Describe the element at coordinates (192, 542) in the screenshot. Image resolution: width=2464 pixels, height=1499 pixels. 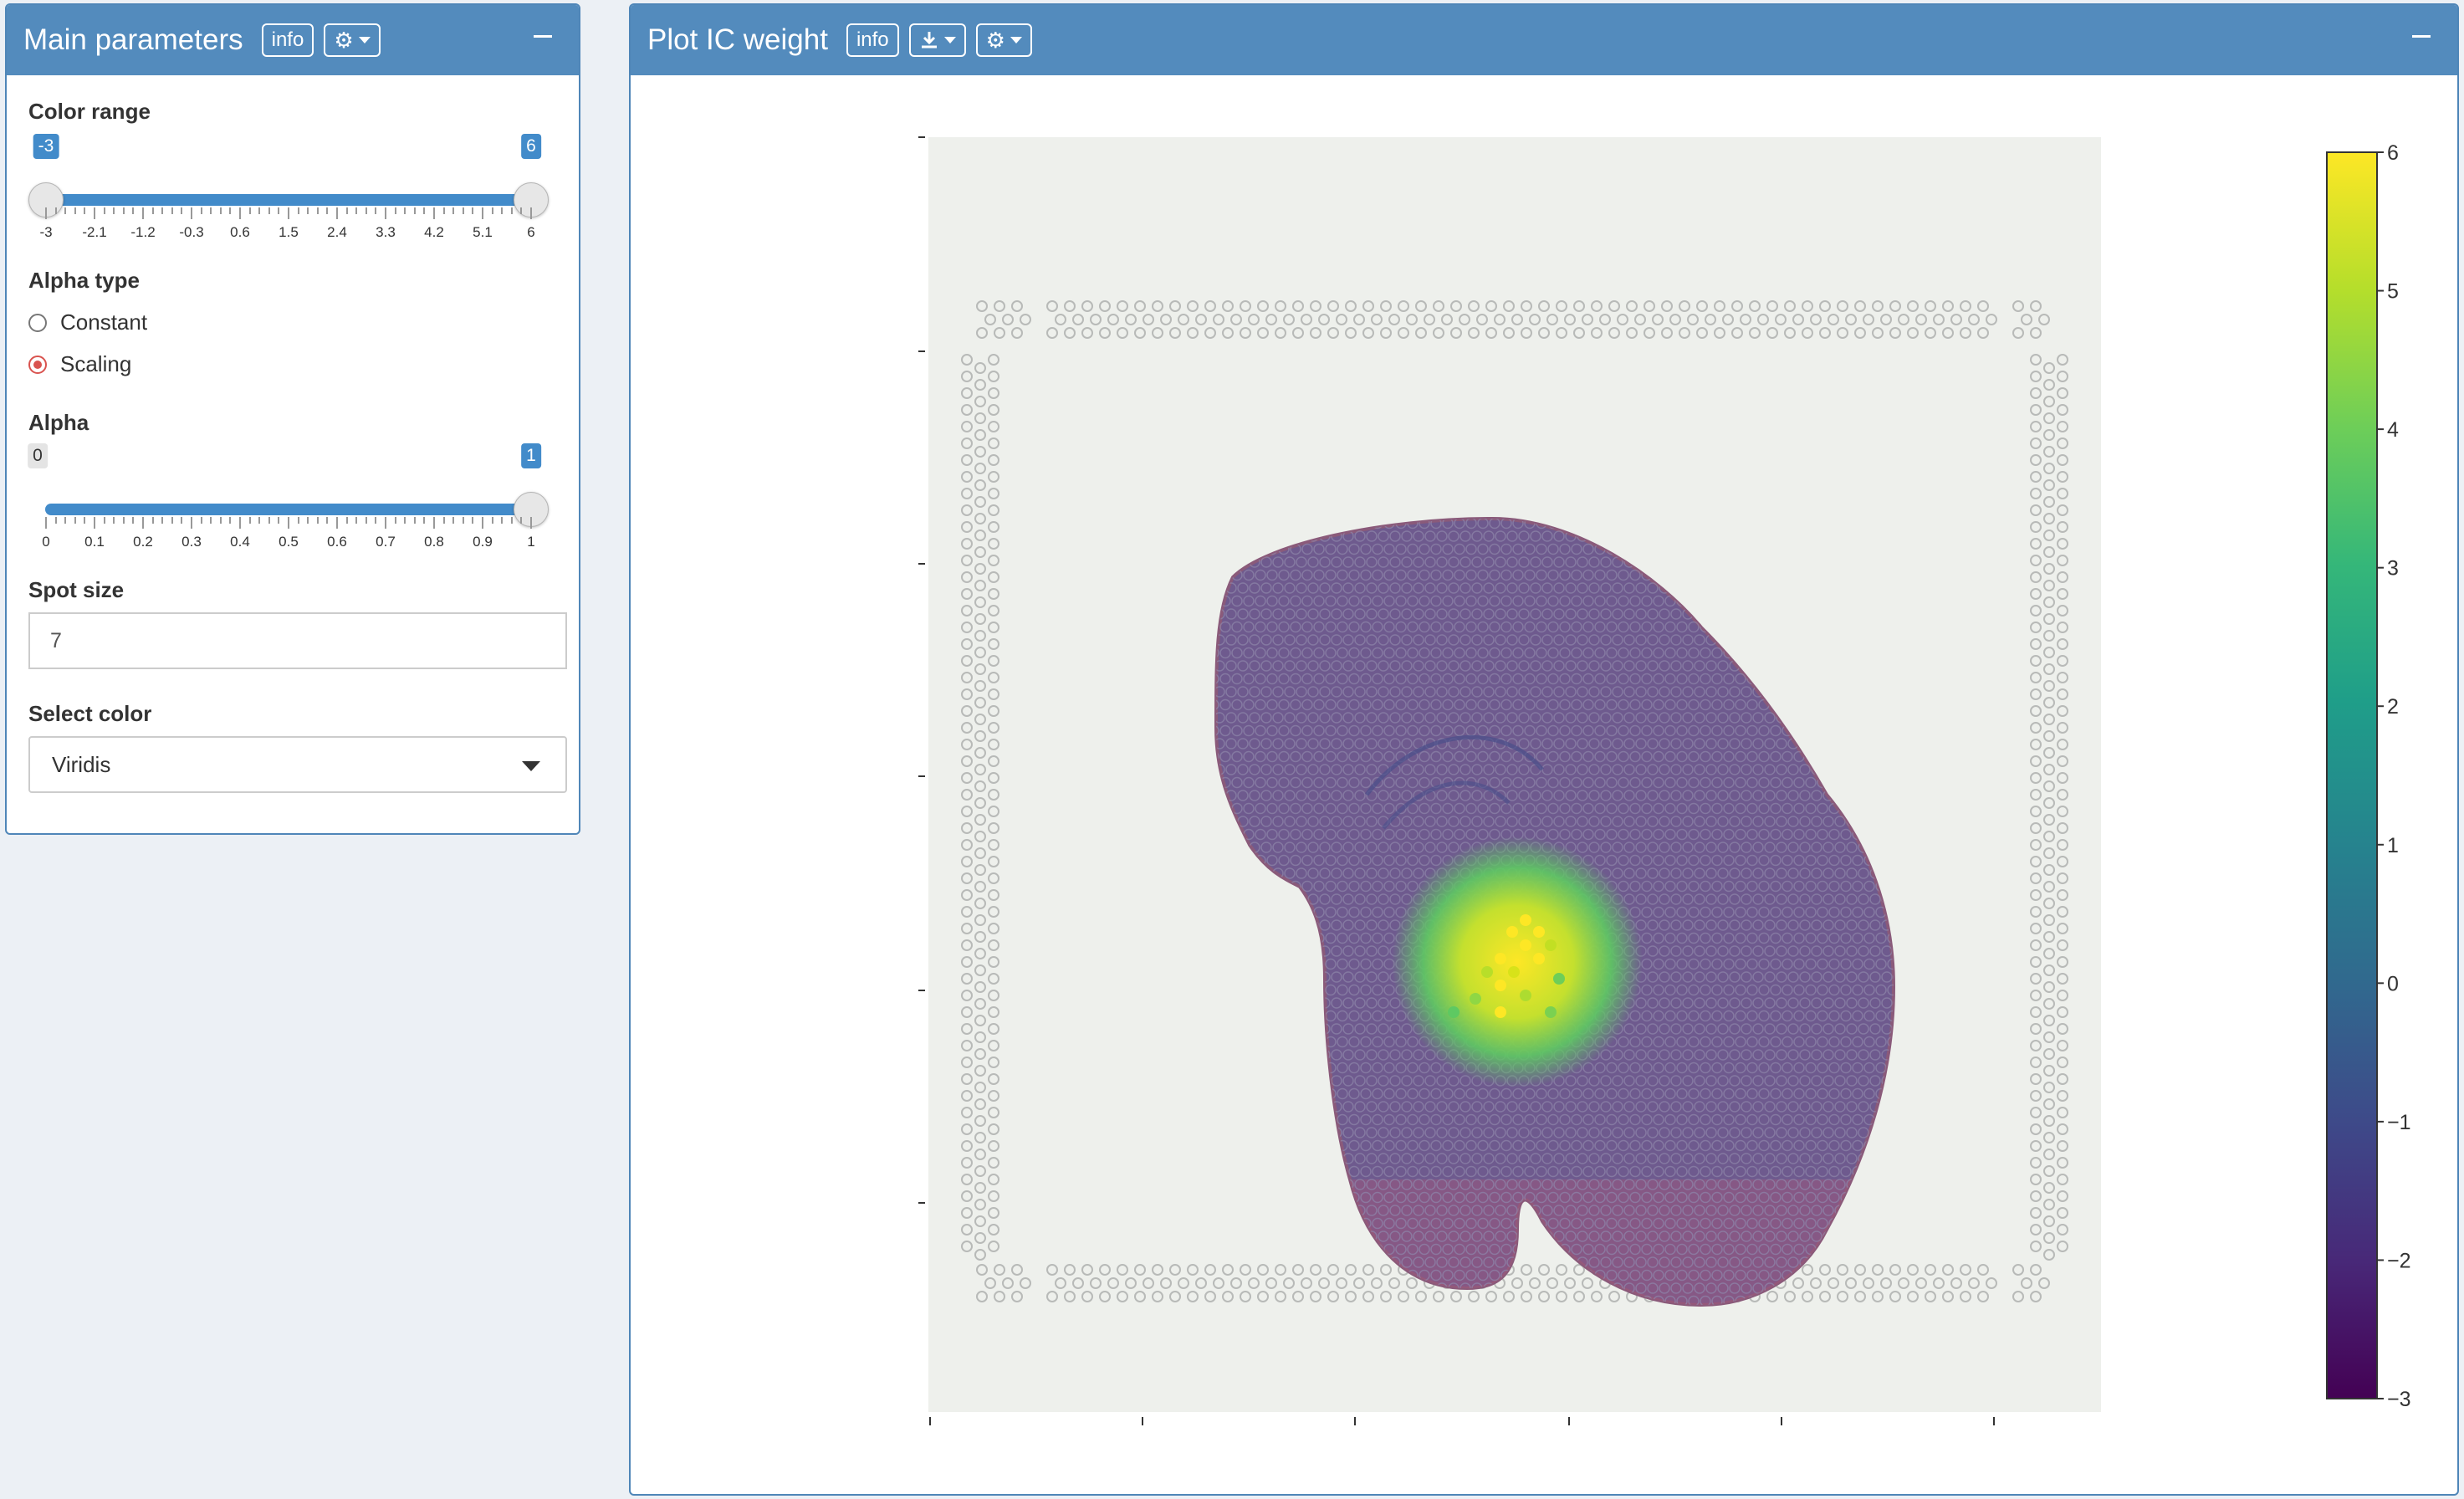
I see `slider-tick-label: 0.3` at that location.